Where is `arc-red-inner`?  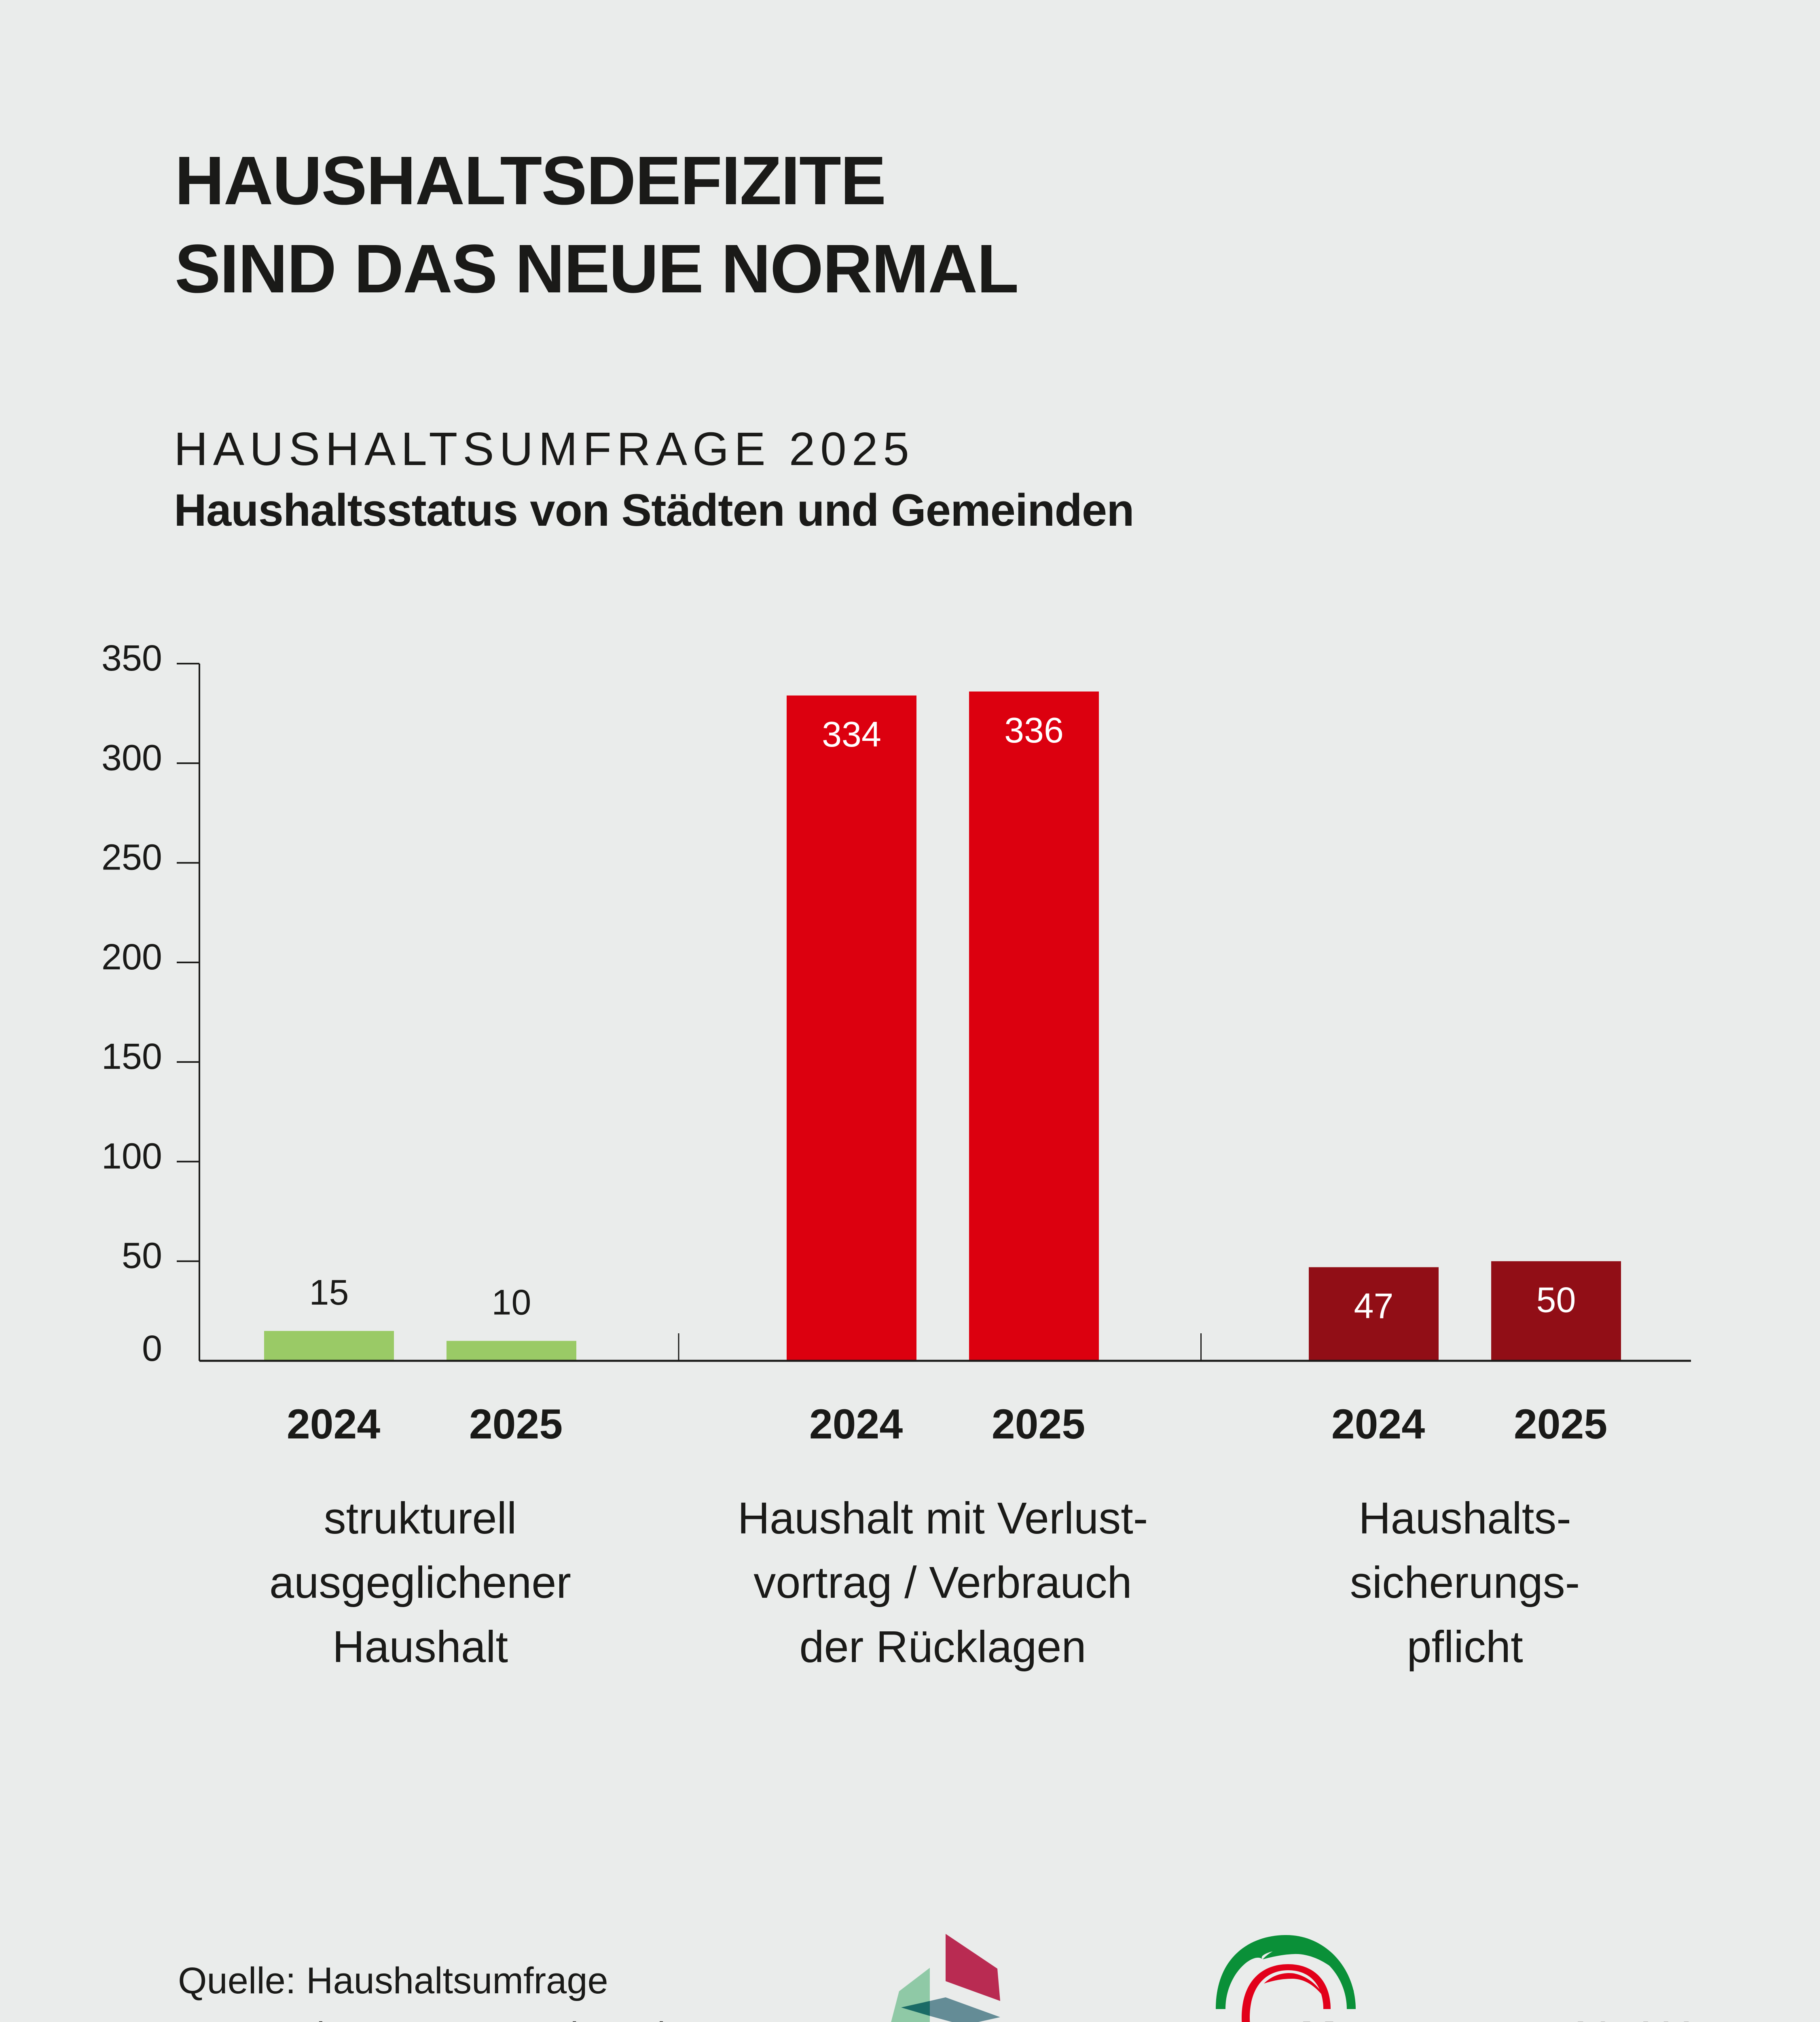 arc-red-inner is located at coordinates (1295, 1986).